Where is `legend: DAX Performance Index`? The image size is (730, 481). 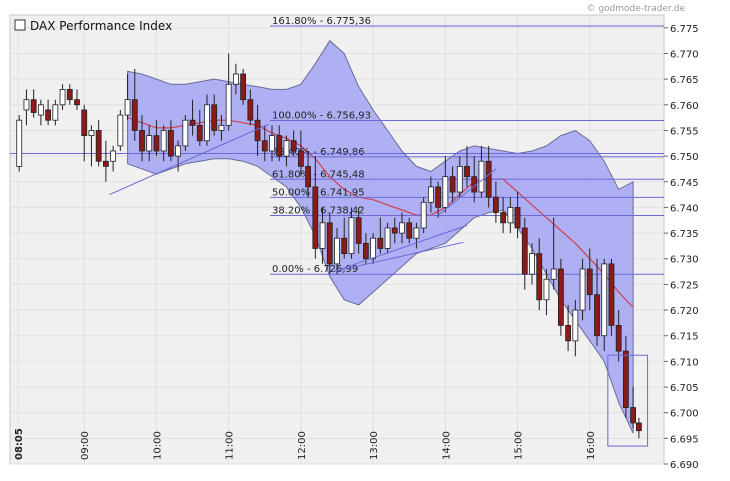
legend: DAX Performance Index is located at coordinates (93, 26).